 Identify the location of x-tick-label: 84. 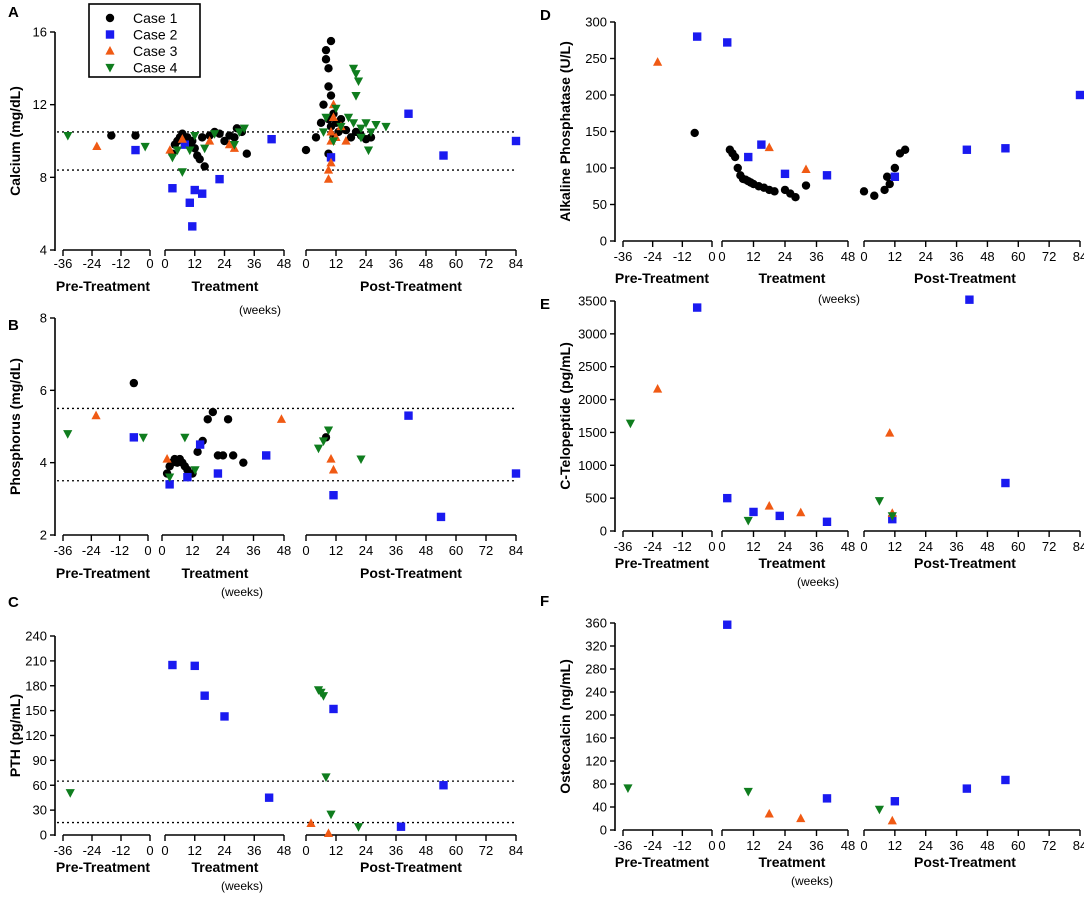
(1078, 845).